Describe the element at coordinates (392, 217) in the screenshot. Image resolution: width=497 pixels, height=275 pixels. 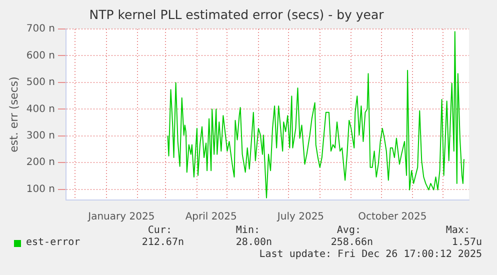
I see `x-tick-label: October 2025` at that location.